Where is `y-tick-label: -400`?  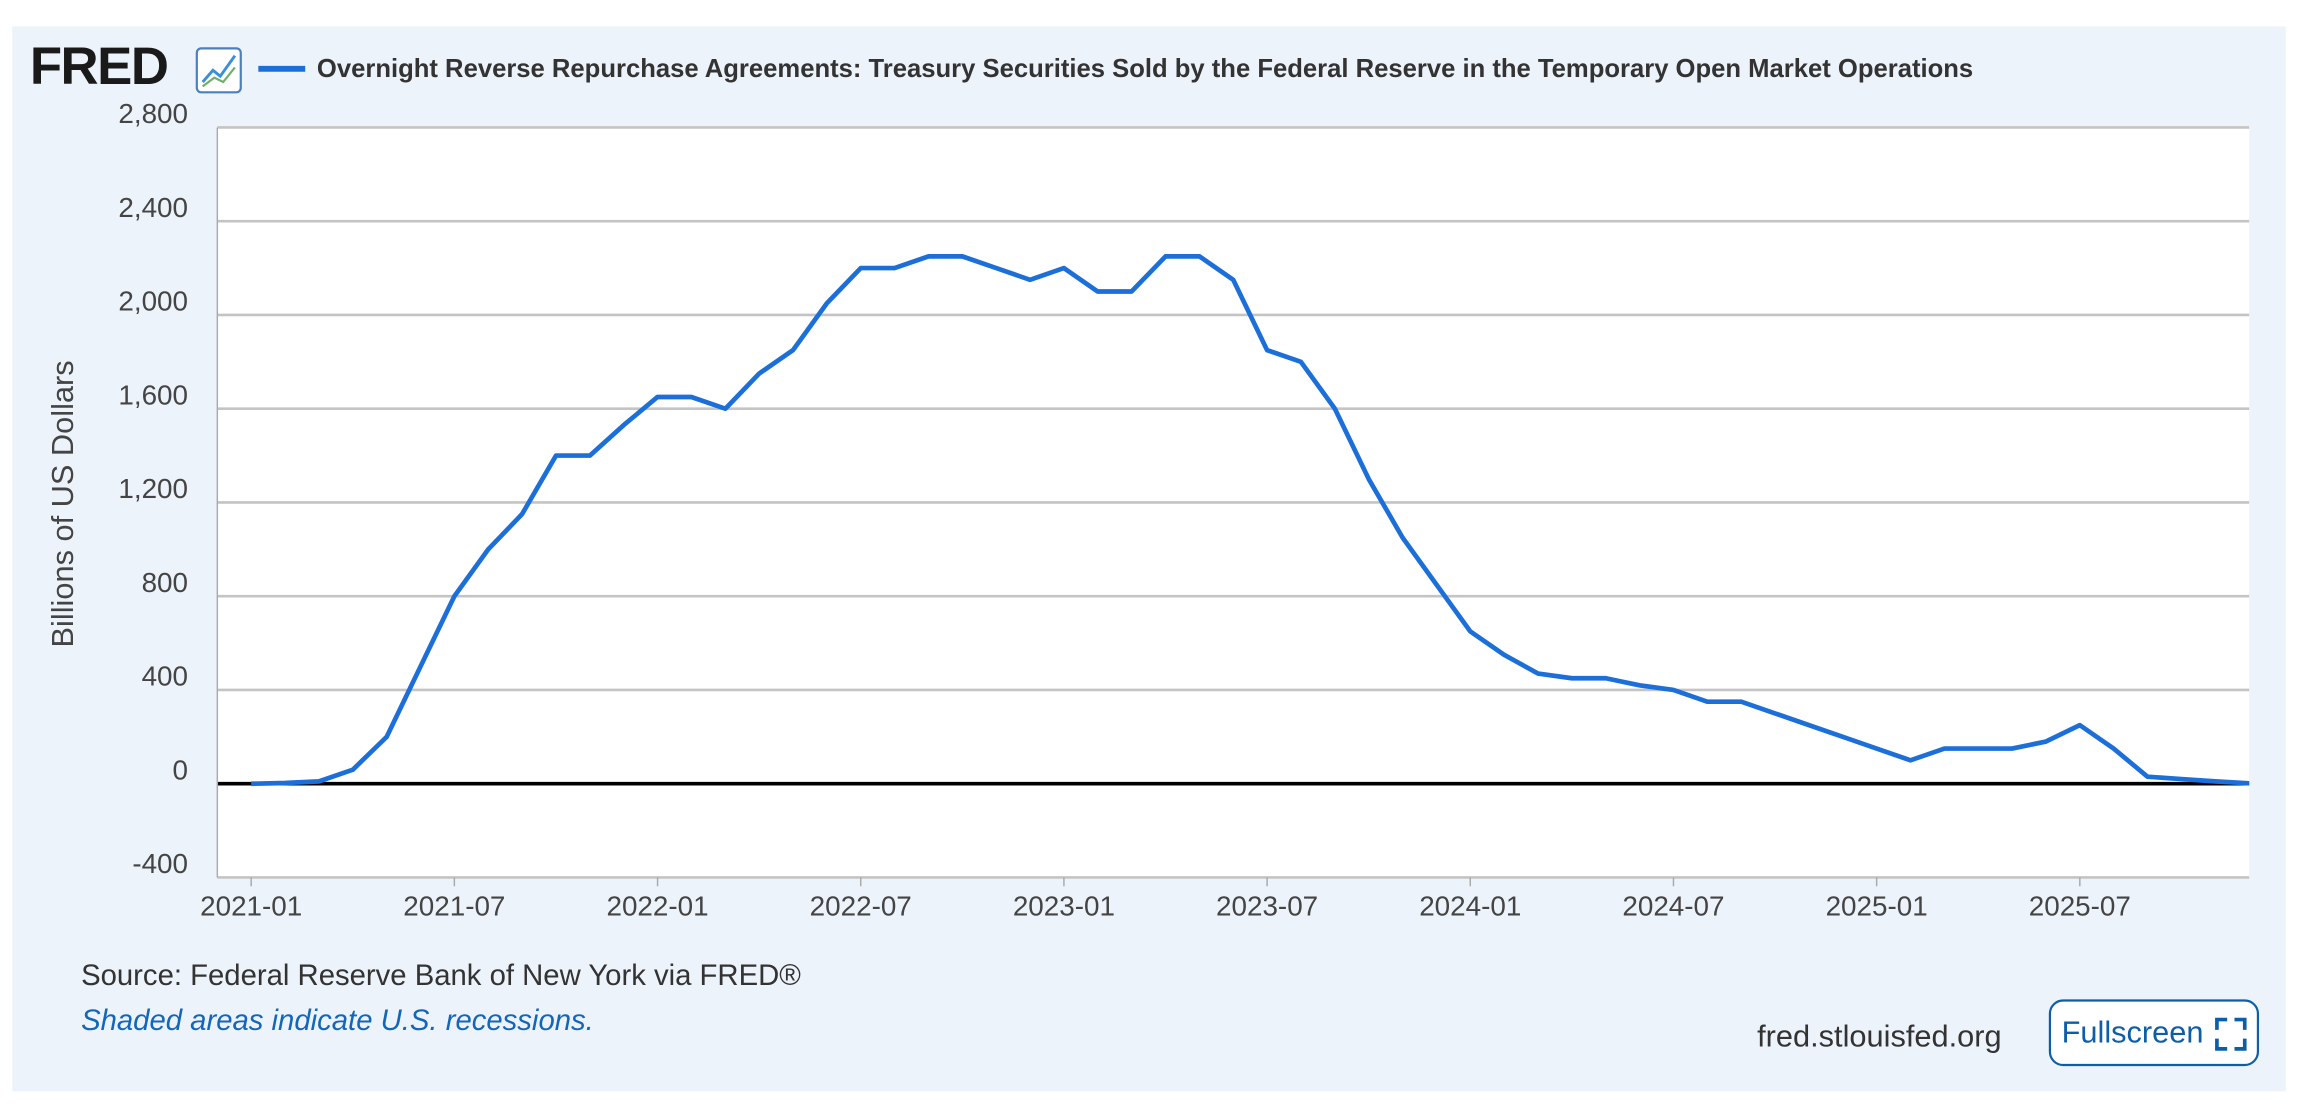
y-tick-label: -400 is located at coordinates (160, 863).